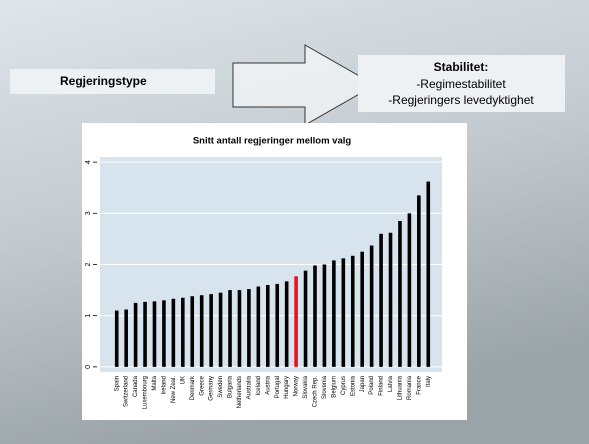  I want to click on x-tick-label: Romania, so click(410, 387).